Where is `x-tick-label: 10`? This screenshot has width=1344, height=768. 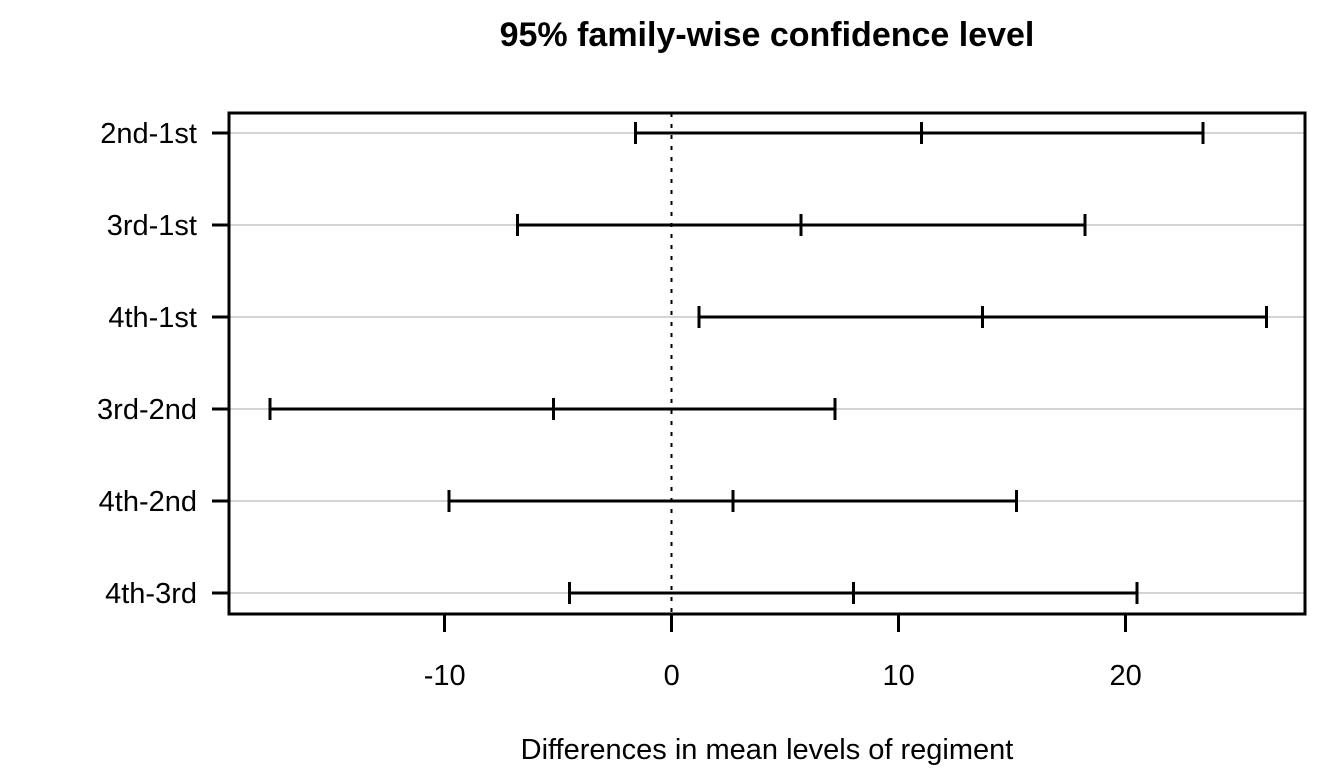
x-tick-label: 10 is located at coordinates (899, 676).